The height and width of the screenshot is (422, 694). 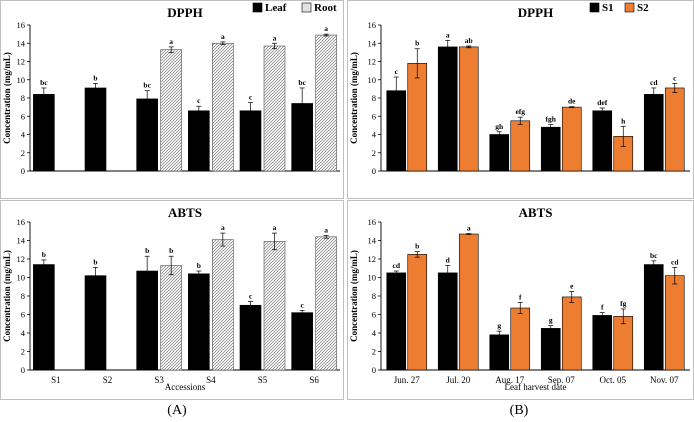 What do you see at coordinates (629, 7) in the screenshot?
I see `legend-swatch-s2` at bounding box center [629, 7].